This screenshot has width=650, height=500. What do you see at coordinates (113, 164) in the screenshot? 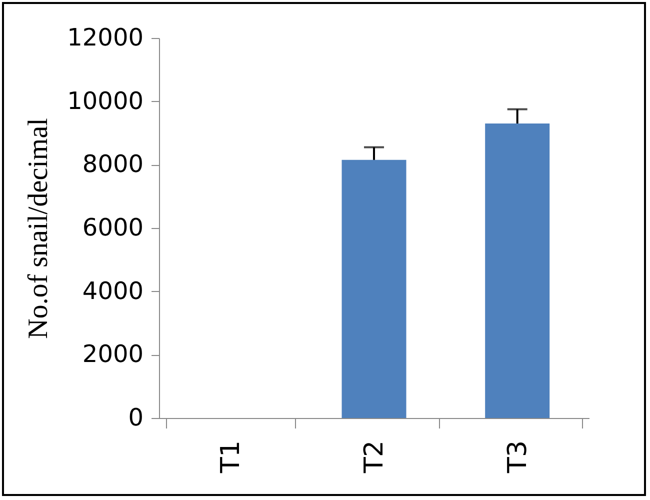
I see `y-tick-label: 8000` at bounding box center [113, 164].